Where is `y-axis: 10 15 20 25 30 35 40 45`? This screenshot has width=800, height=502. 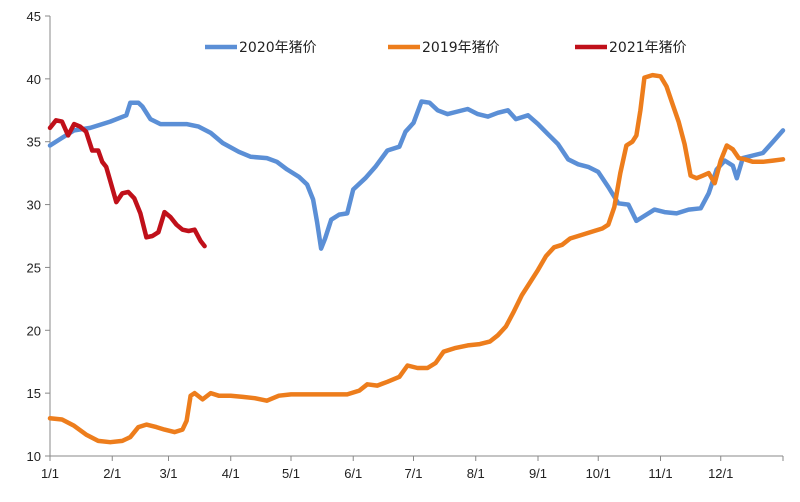
y-axis: 10 15 20 25 30 35 40 45 is located at coordinates (39, 236).